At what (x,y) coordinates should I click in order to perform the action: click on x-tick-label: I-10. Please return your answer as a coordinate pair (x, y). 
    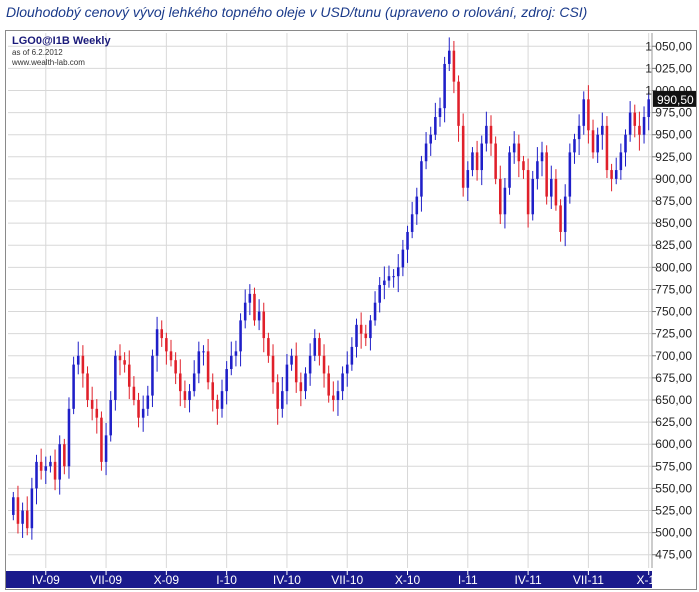
    Looking at the image, I should click on (226, 580).